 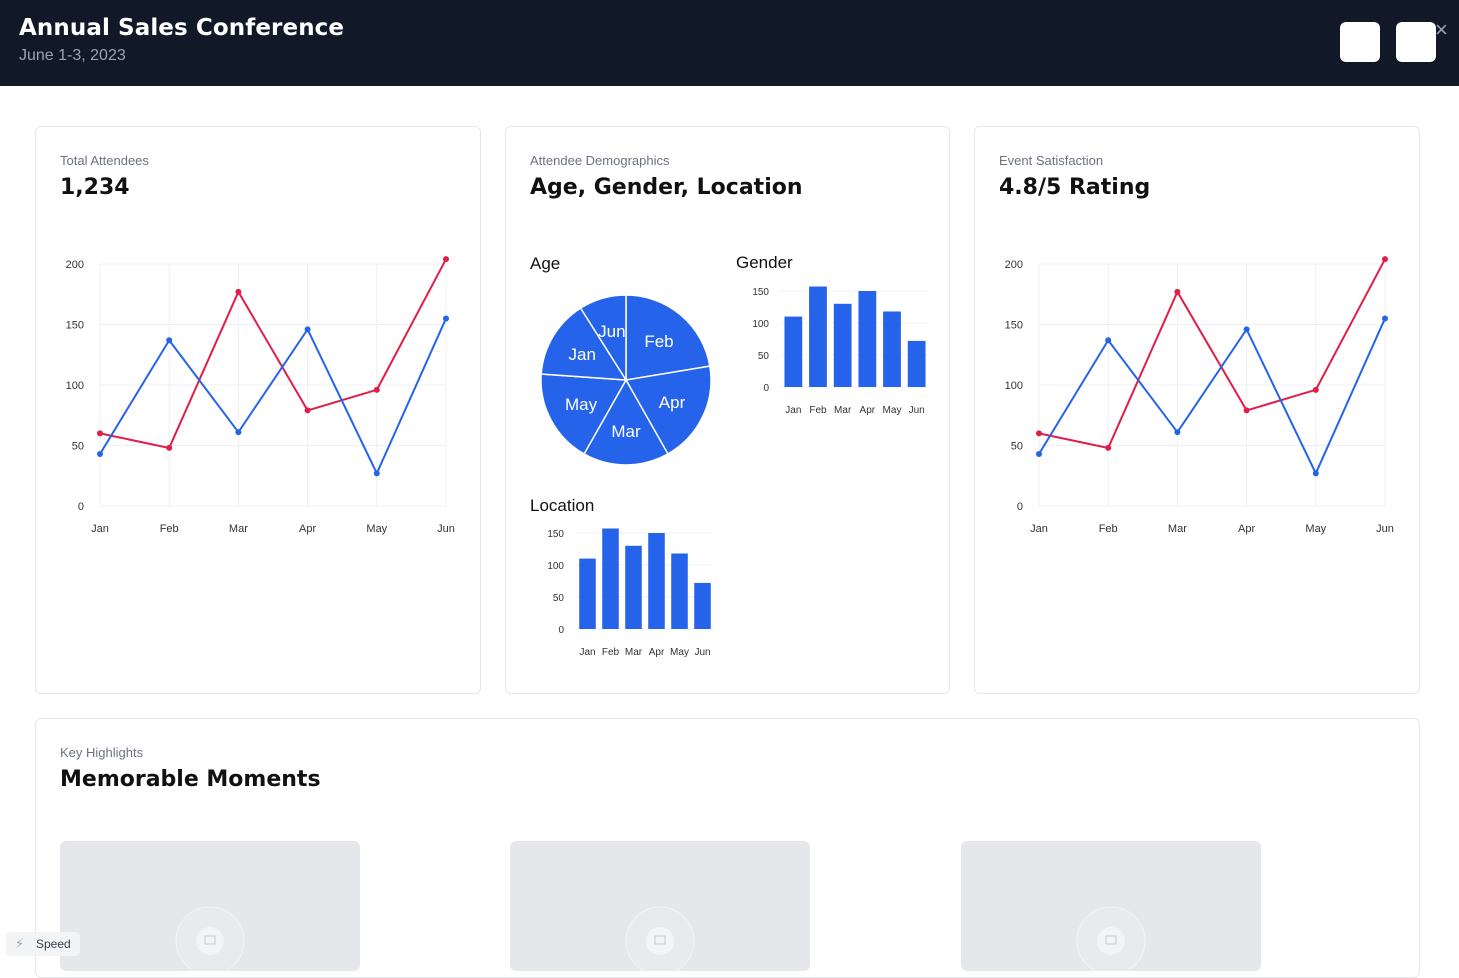 I want to click on pie-slice-label: Jan, so click(x=582, y=354).